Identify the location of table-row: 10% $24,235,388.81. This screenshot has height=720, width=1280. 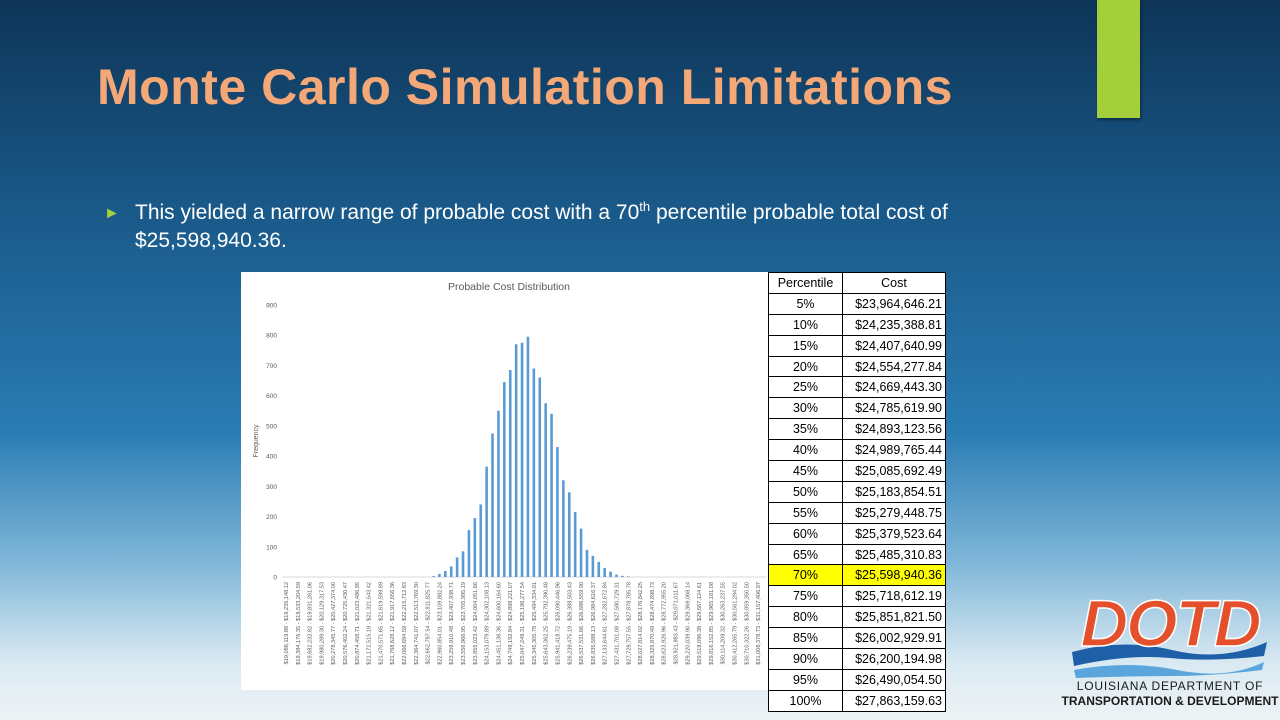
(857, 324).